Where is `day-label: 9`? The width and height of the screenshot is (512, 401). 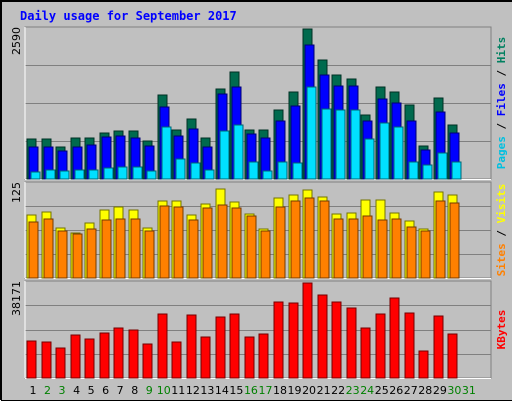
day-label: 9 is located at coordinates (149, 390).